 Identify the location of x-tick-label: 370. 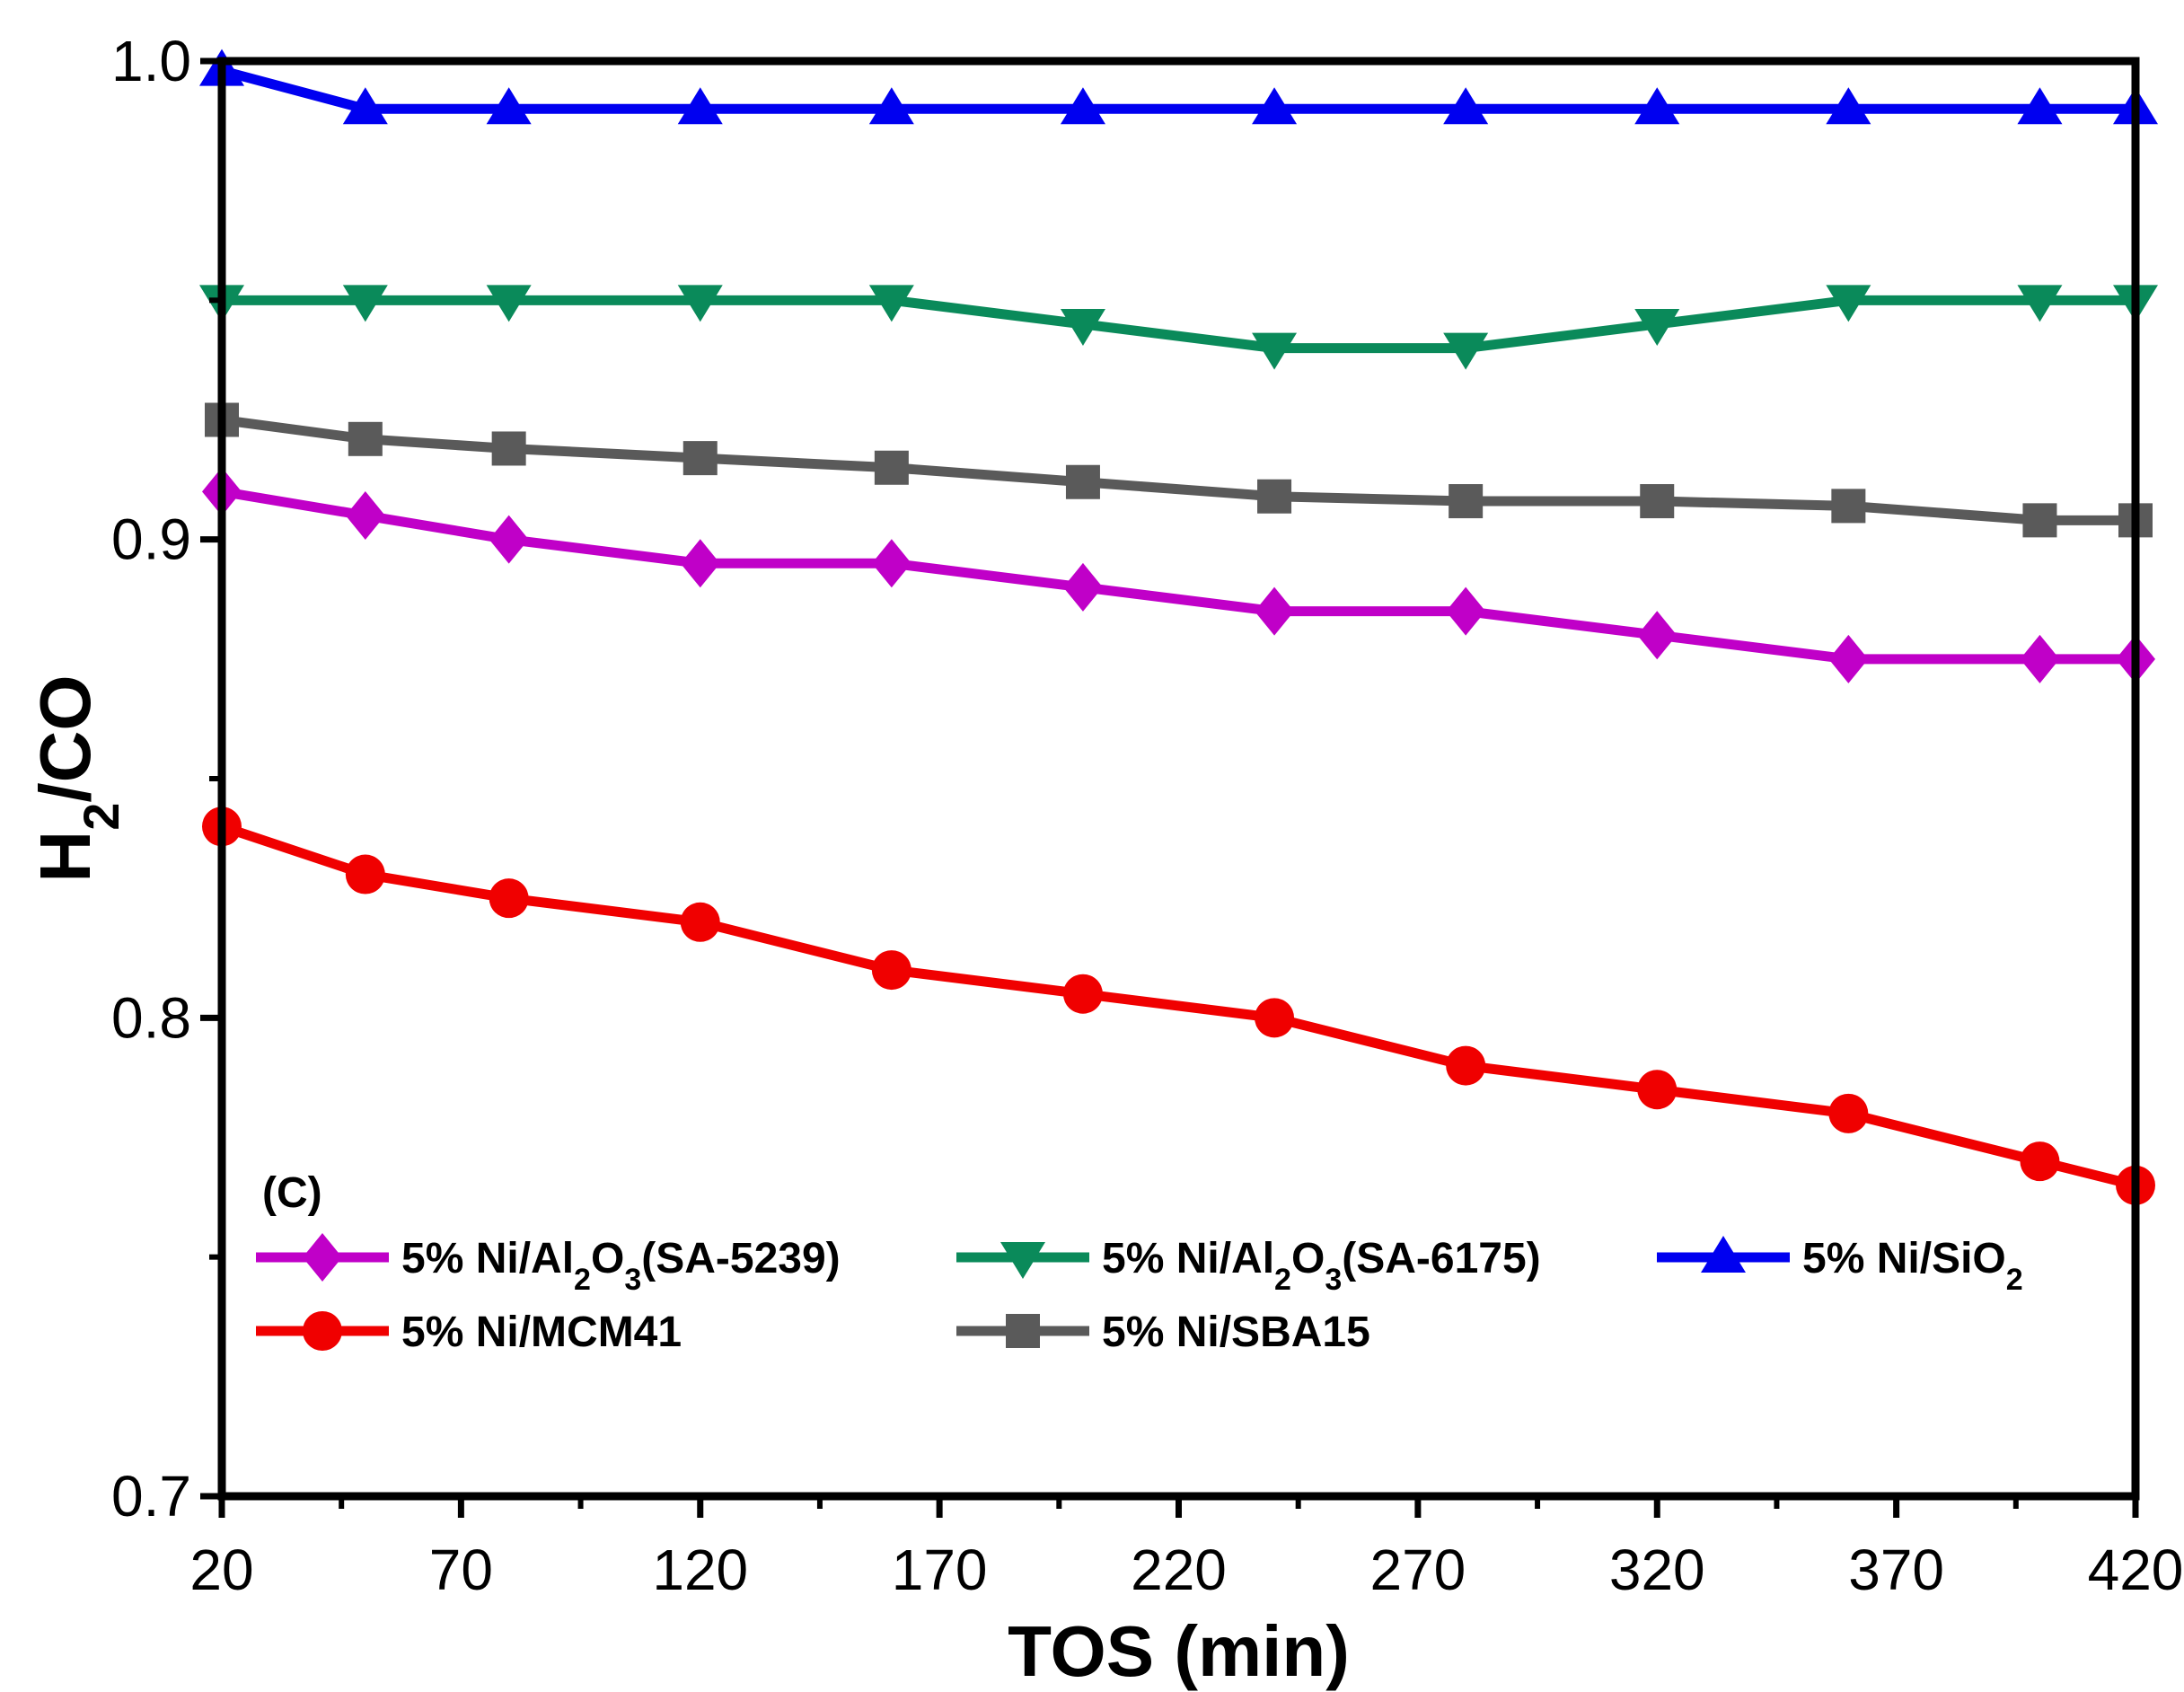
(1896, 1570).